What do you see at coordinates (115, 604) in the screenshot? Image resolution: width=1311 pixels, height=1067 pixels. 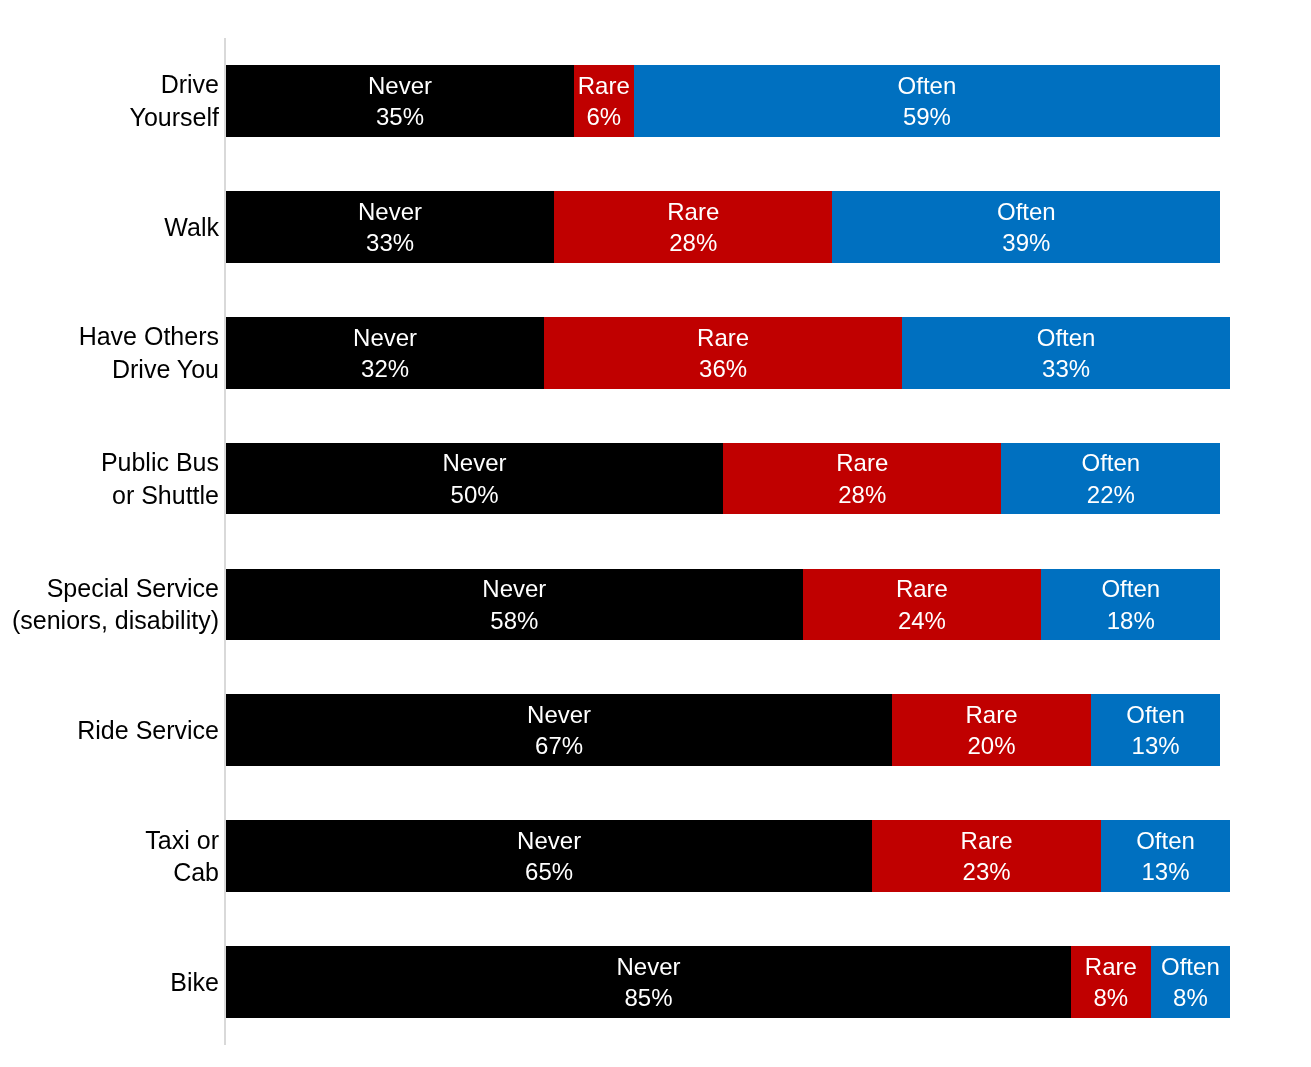 I see `y-tick-label: Special Service (seniors, disability)` at bounding box center [115, 604].